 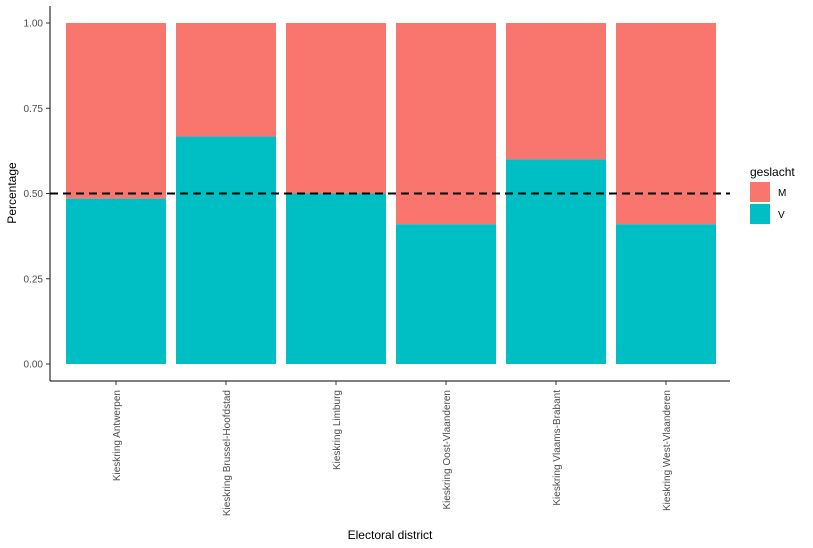 What do you see at coordinates (772, 172) in the screenshot?
I see `legend-title: geslacht` at bounding box center [772, 172].